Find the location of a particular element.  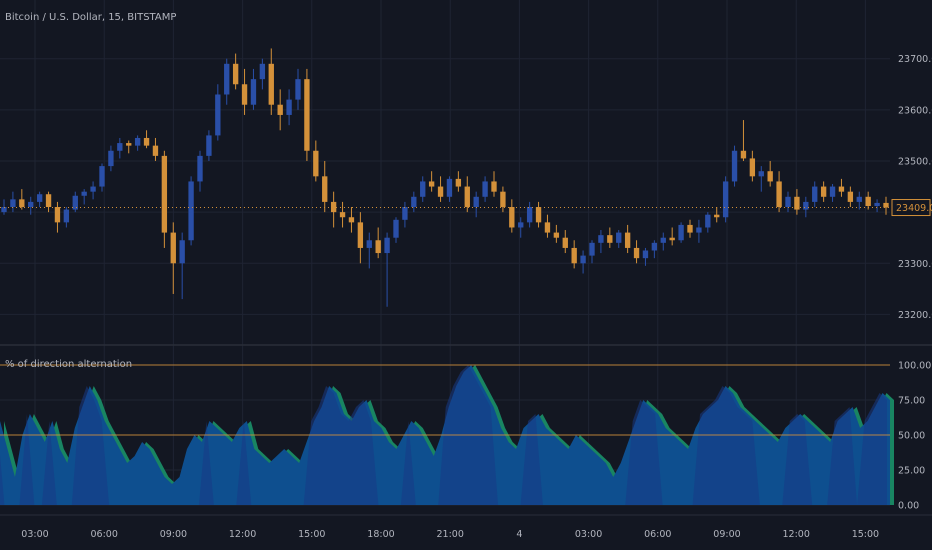

oscillator-axis: 100.00 75.00 50.00 25.00 0.00 is located at coordinates (914, 436).